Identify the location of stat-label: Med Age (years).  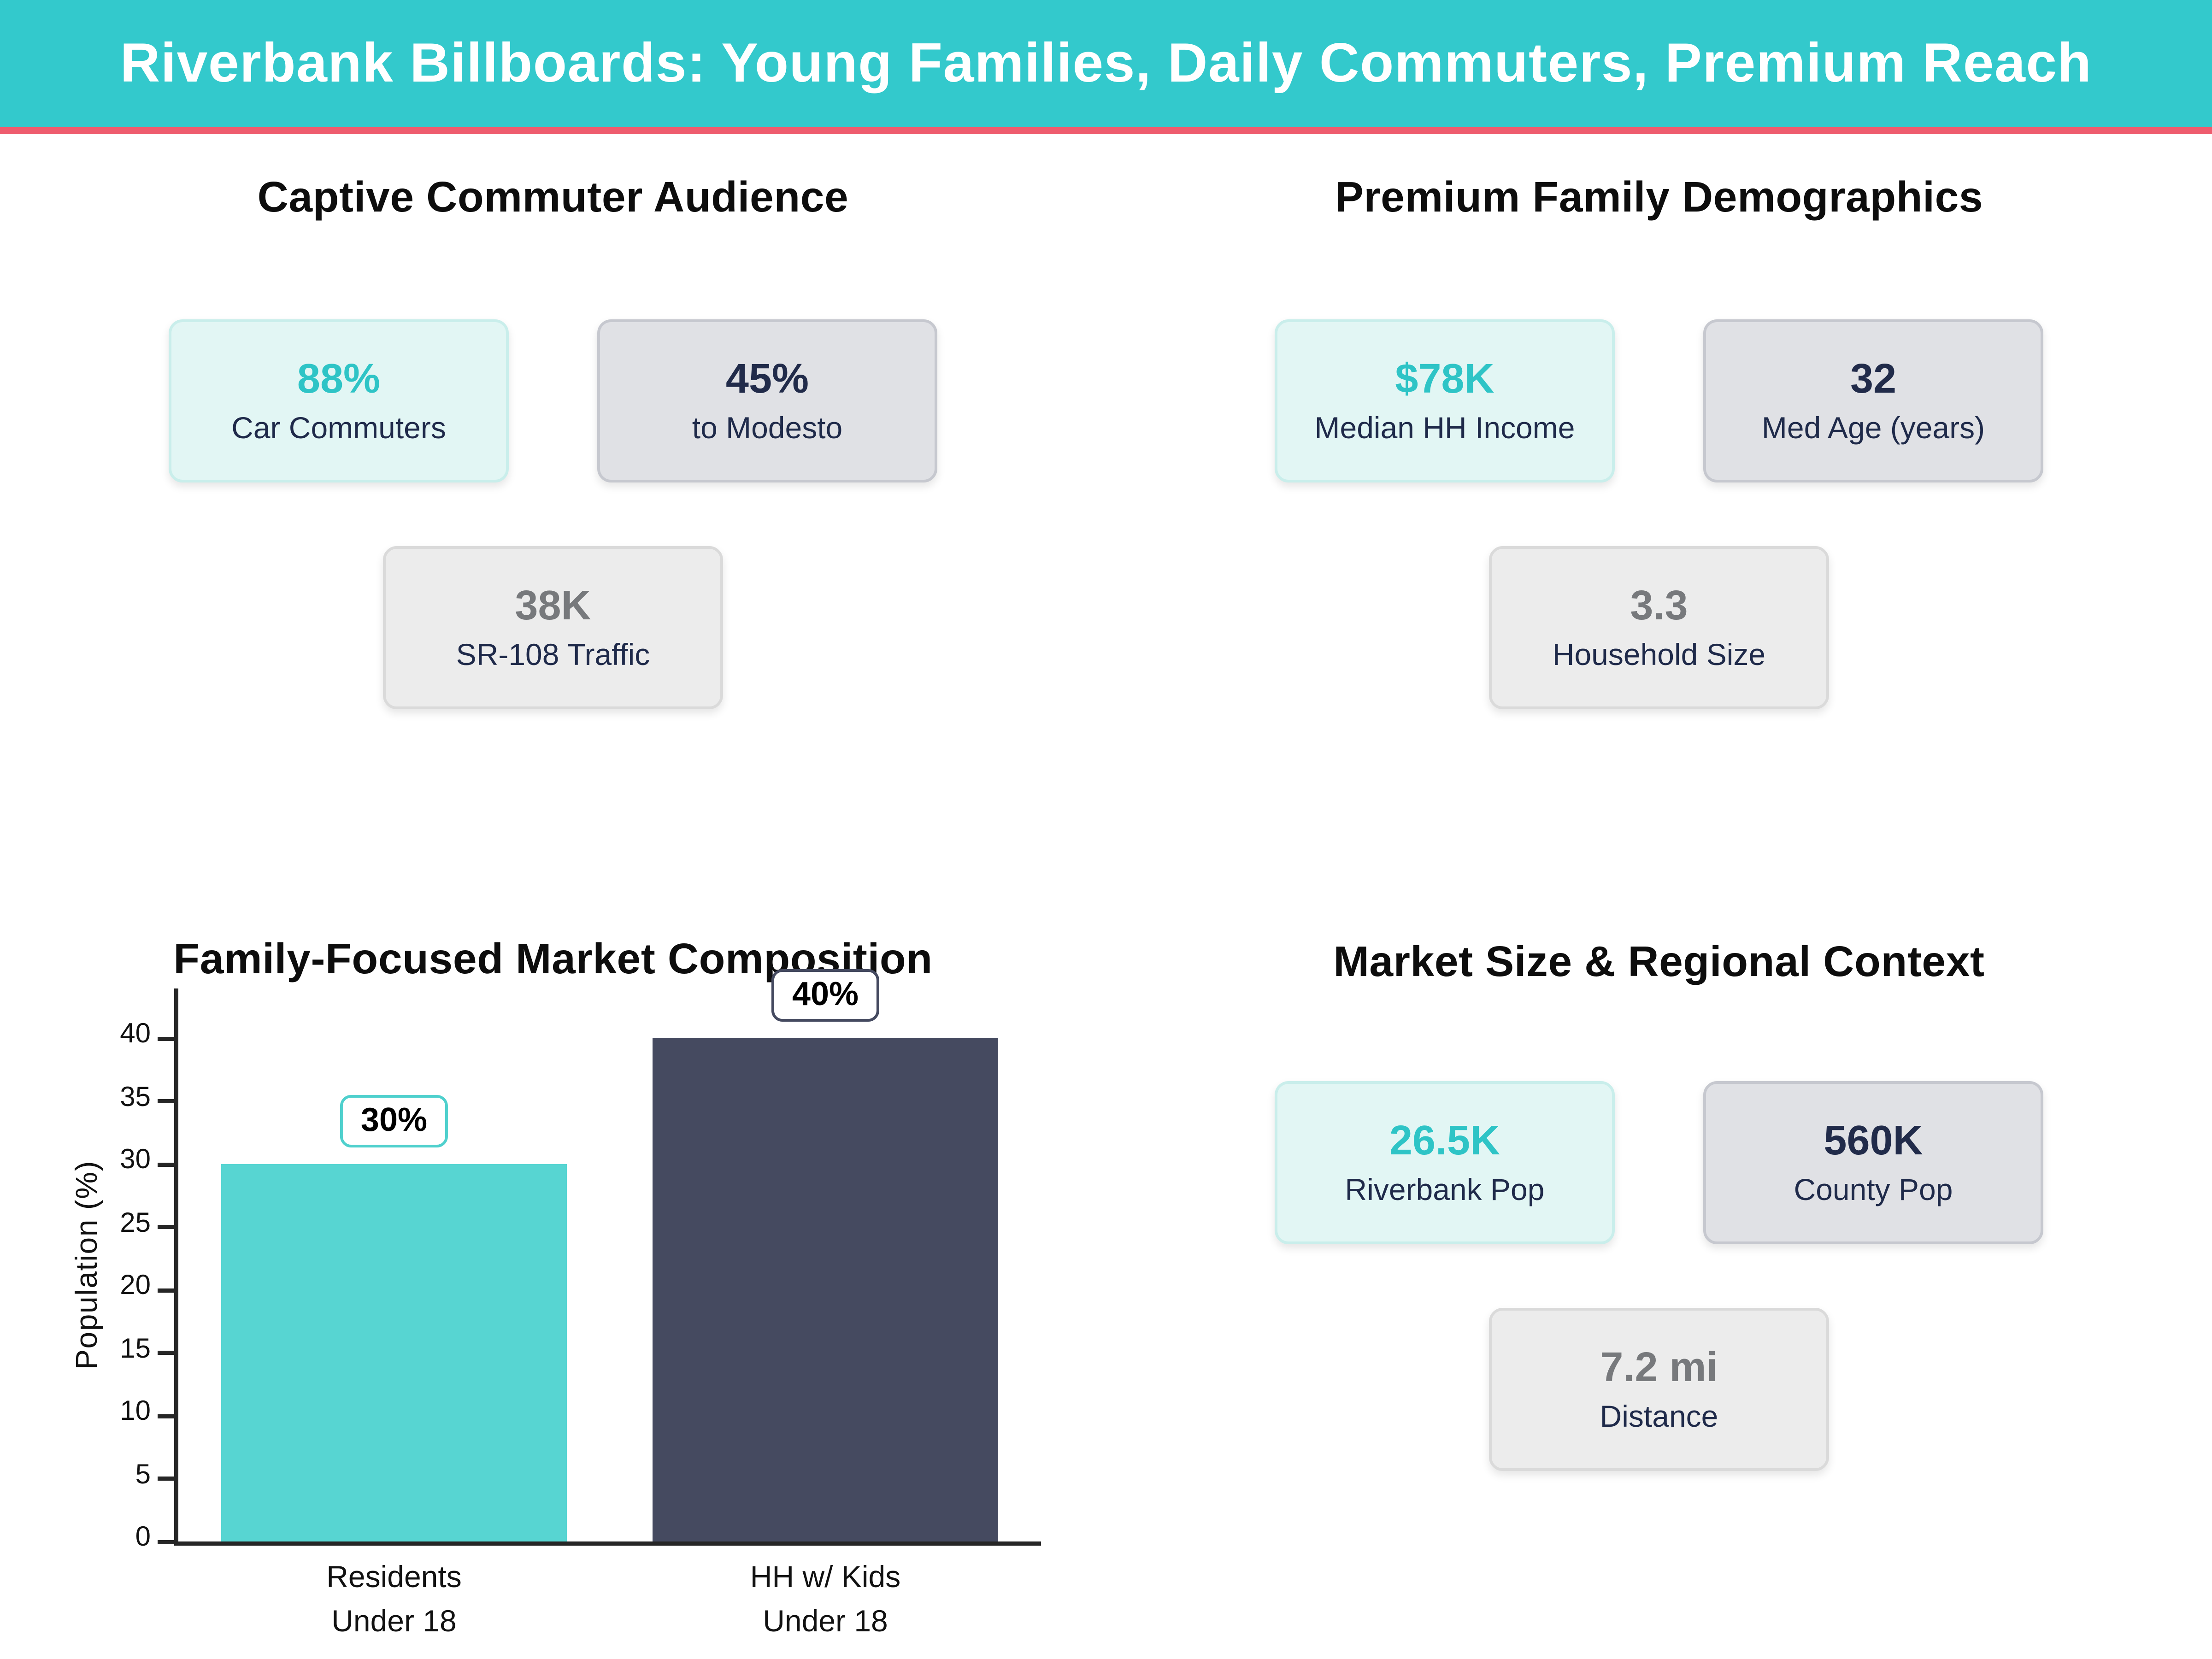
(1873, 427).